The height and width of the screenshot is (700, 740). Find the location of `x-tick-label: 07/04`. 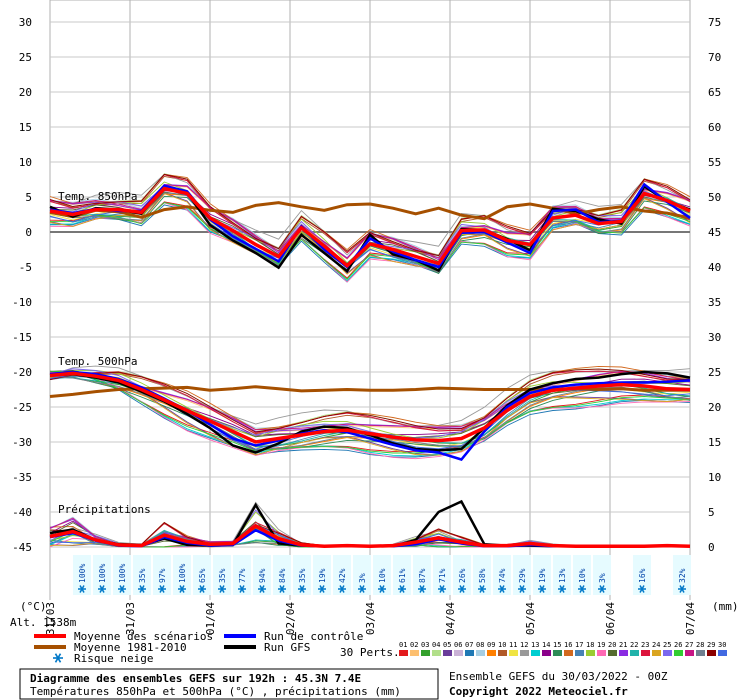

x-tick-label: 07/04 is located at coordinates (690, 618).